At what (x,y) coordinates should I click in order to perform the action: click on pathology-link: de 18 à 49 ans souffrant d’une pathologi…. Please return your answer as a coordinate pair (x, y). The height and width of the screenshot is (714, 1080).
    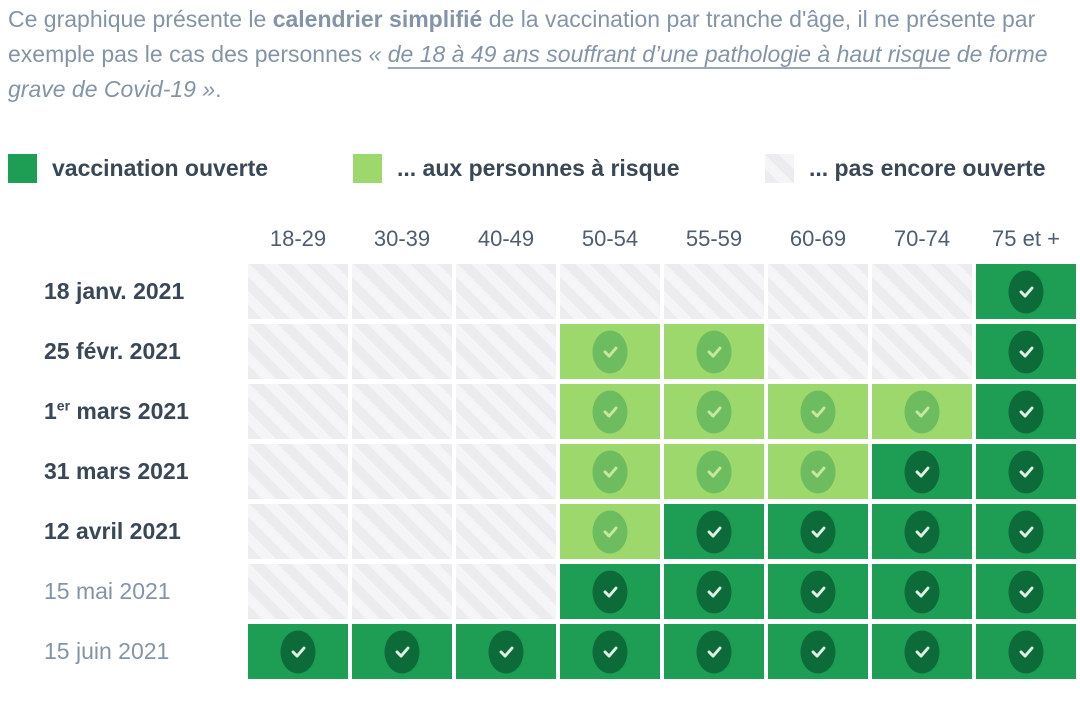
    Looking at the image, I should click on (669, 54).